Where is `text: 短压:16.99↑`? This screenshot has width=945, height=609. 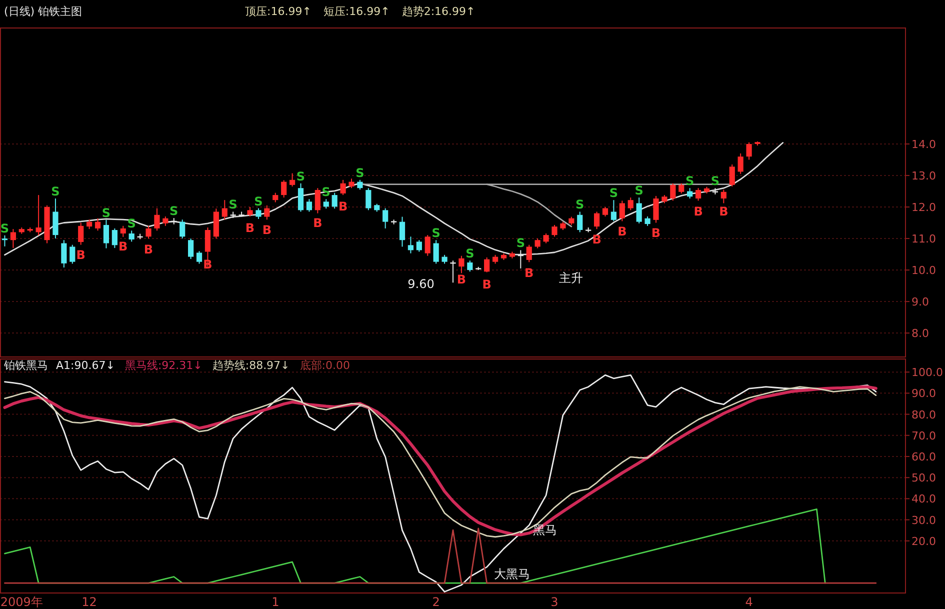
text: 短压:16.99↑ is located at coordinates (356, 11).